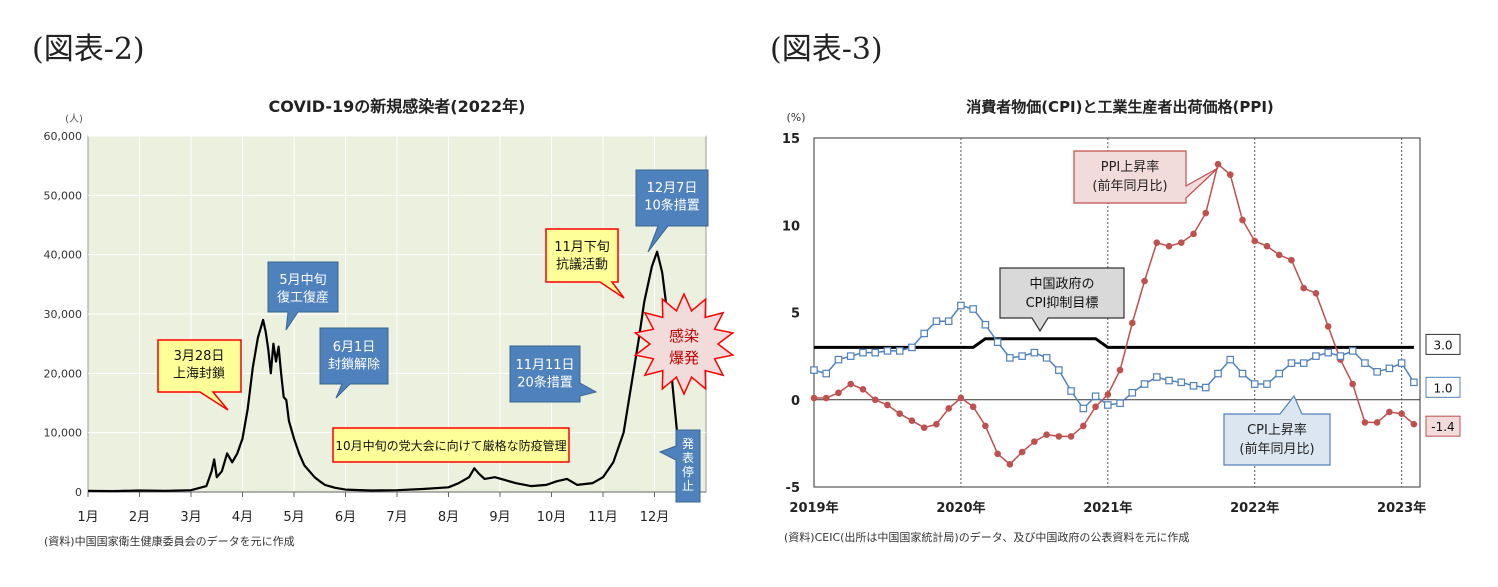  What do you see at coordinates (552, 517) in the screenshot?
I see `x-tick-label: 10月` at bounding box center [552, 517].